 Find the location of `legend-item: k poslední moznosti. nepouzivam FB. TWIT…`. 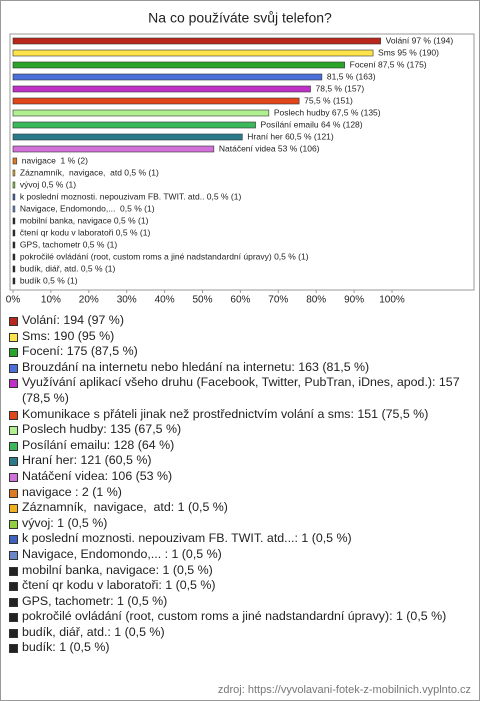

legend-item: k poslední moznosti. nepouzivam FB. TWIT… is located at coordinates (240, 539).